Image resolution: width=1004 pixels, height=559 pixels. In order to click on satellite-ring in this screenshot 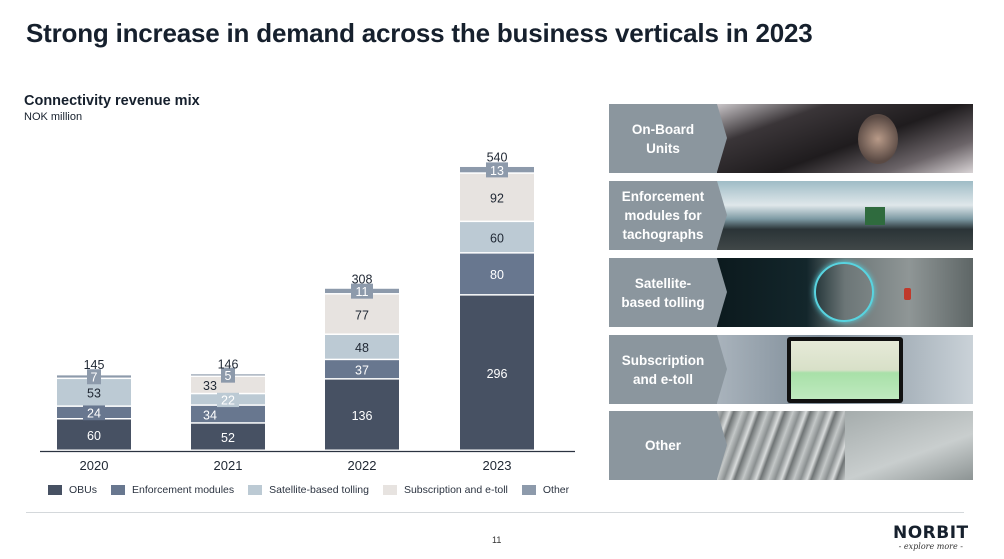, I will do `click(844, 292)`.